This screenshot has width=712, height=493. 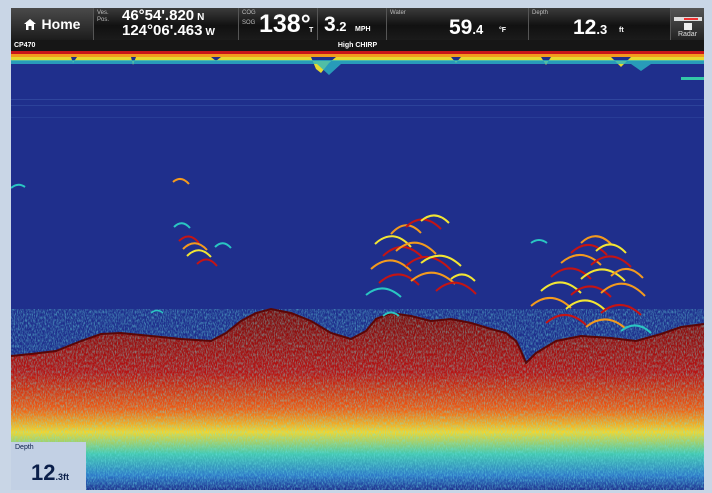 I want to click on surface-clutter, so click(x=357, y=84).